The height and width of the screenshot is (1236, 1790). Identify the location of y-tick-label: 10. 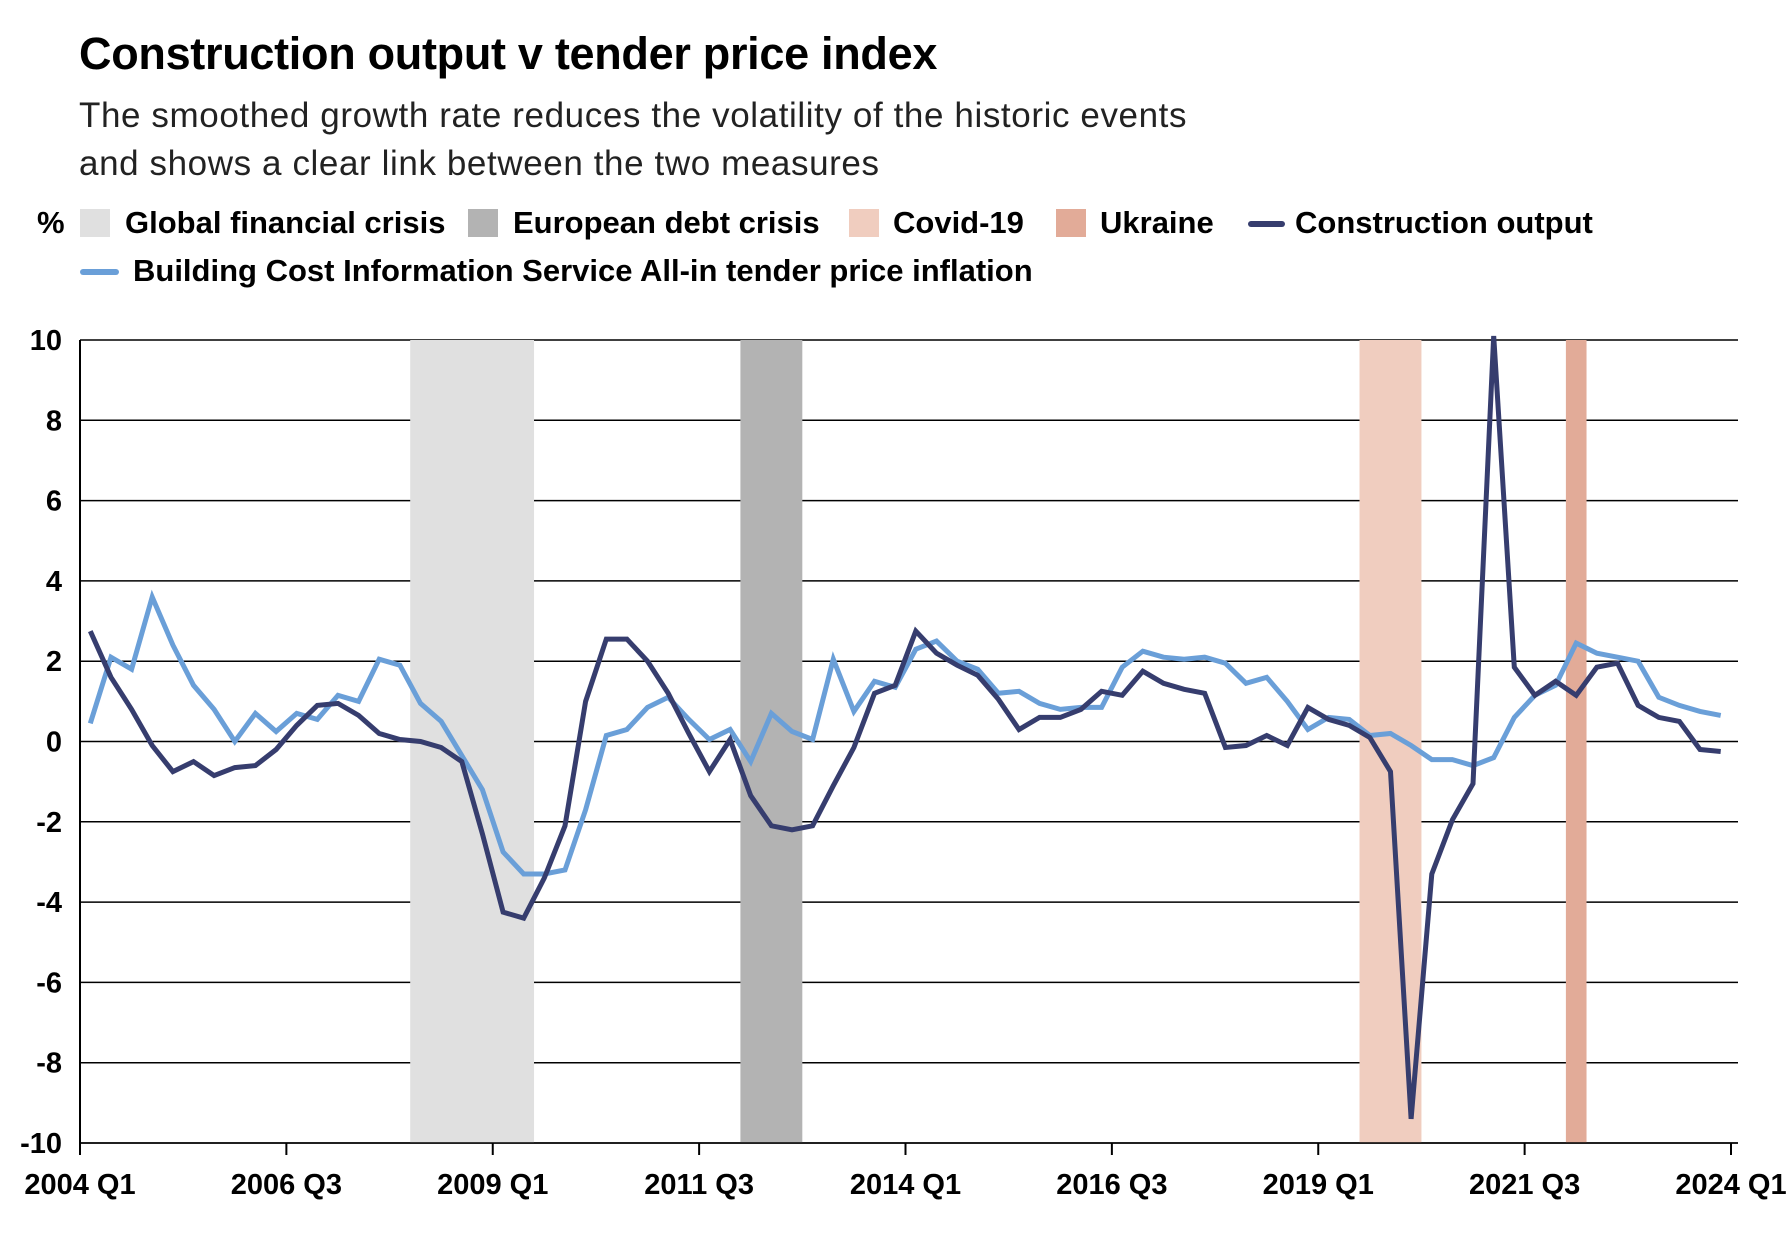
(46, 341).